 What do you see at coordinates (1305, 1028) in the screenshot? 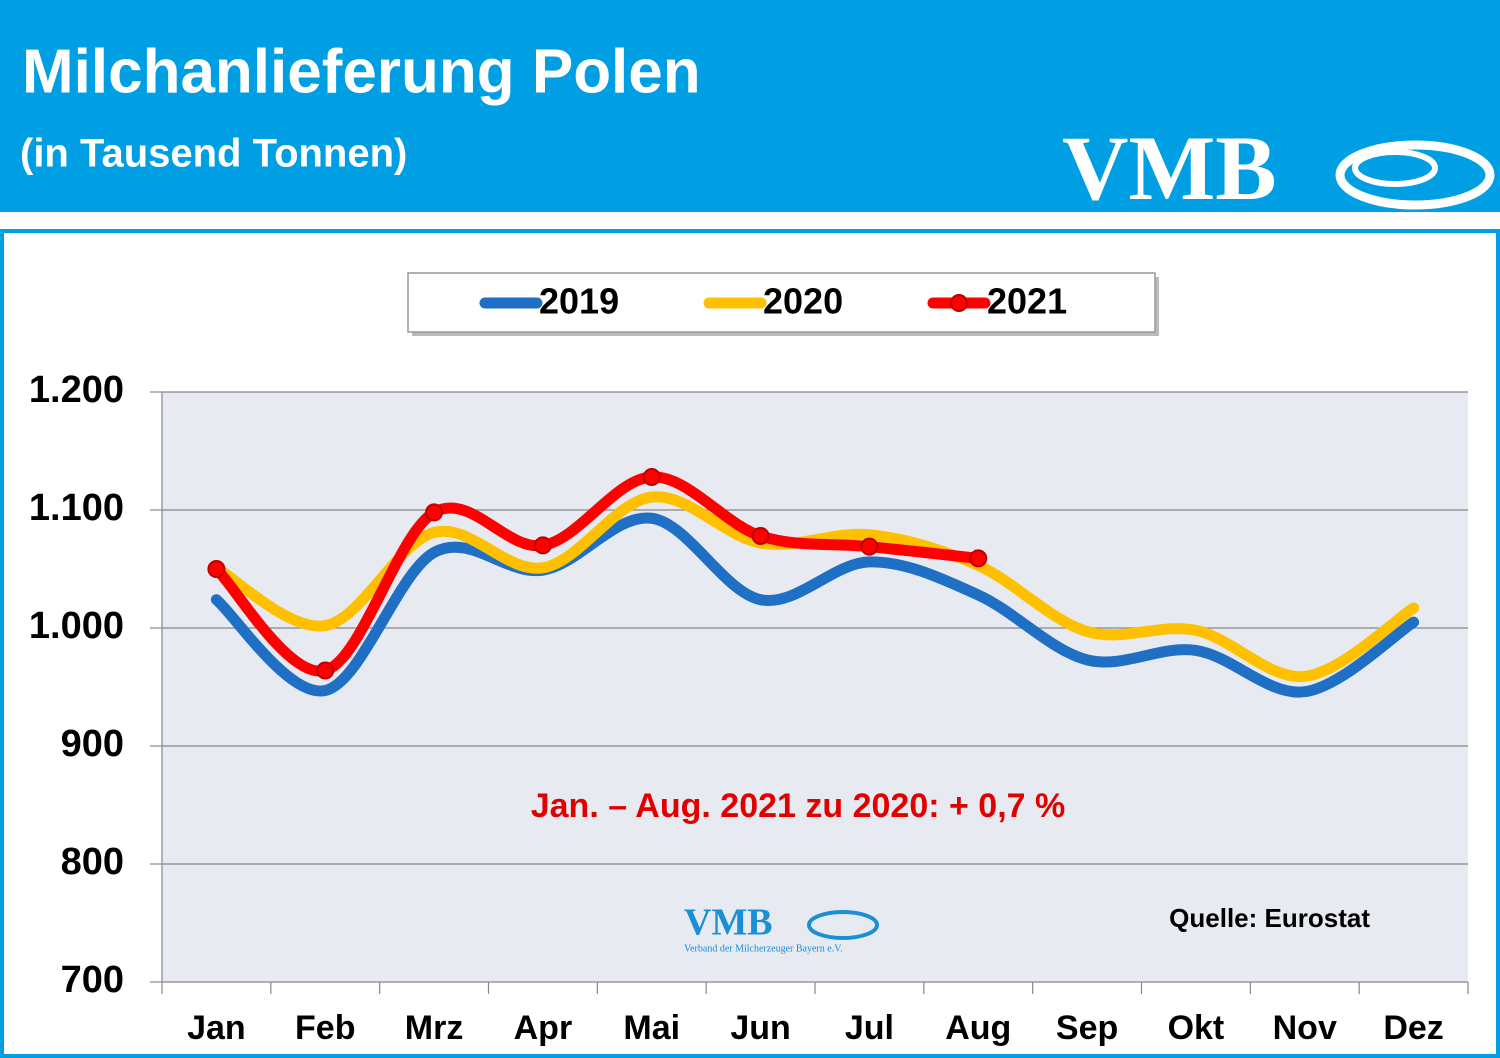
I see `x-tick-label: Nov` at bounding box center [1305, 1028].